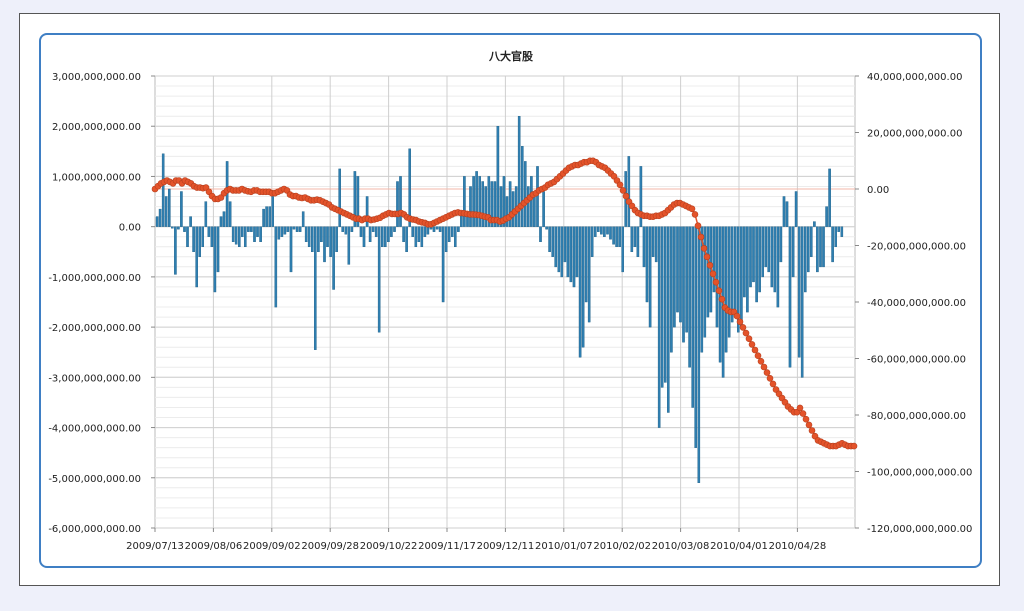  Describe the element at coordinates (94, 479) in the screenshot. I see `y-left-tick-label: -5,000,000,000.00` at that location.